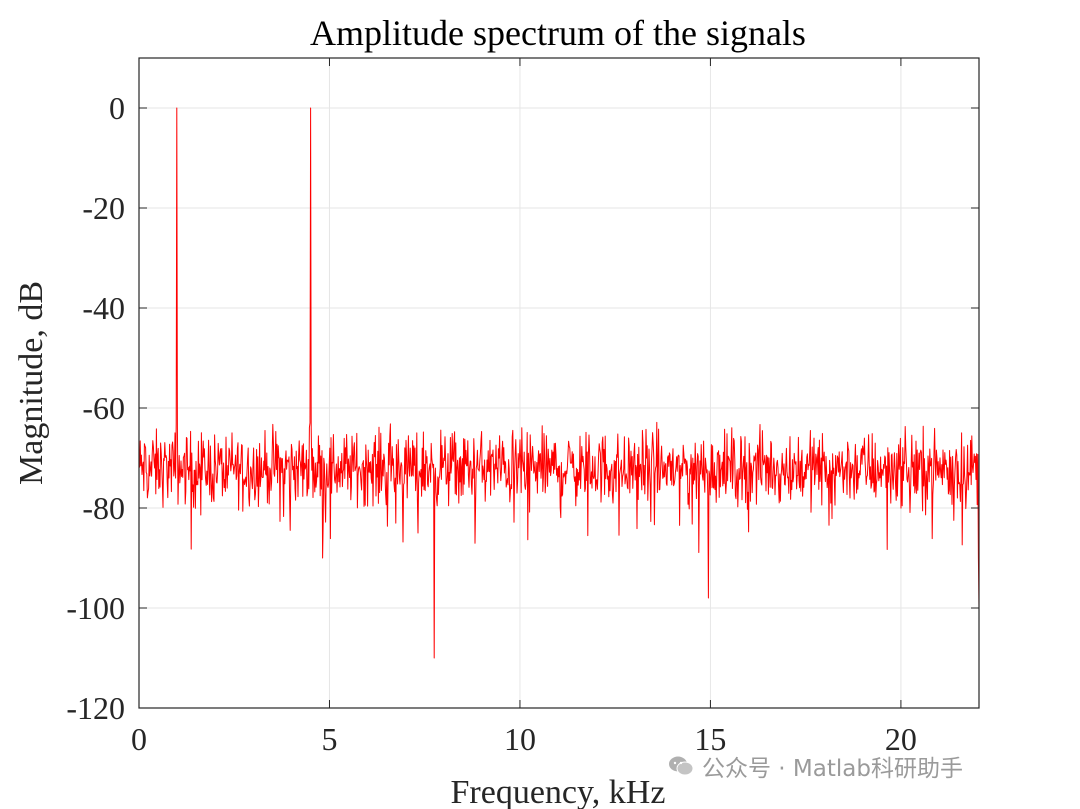 This screenshot has height=809, width=1080. I want to click on watermark: 公众号 · Matlab科研助手, so click(815, 766).